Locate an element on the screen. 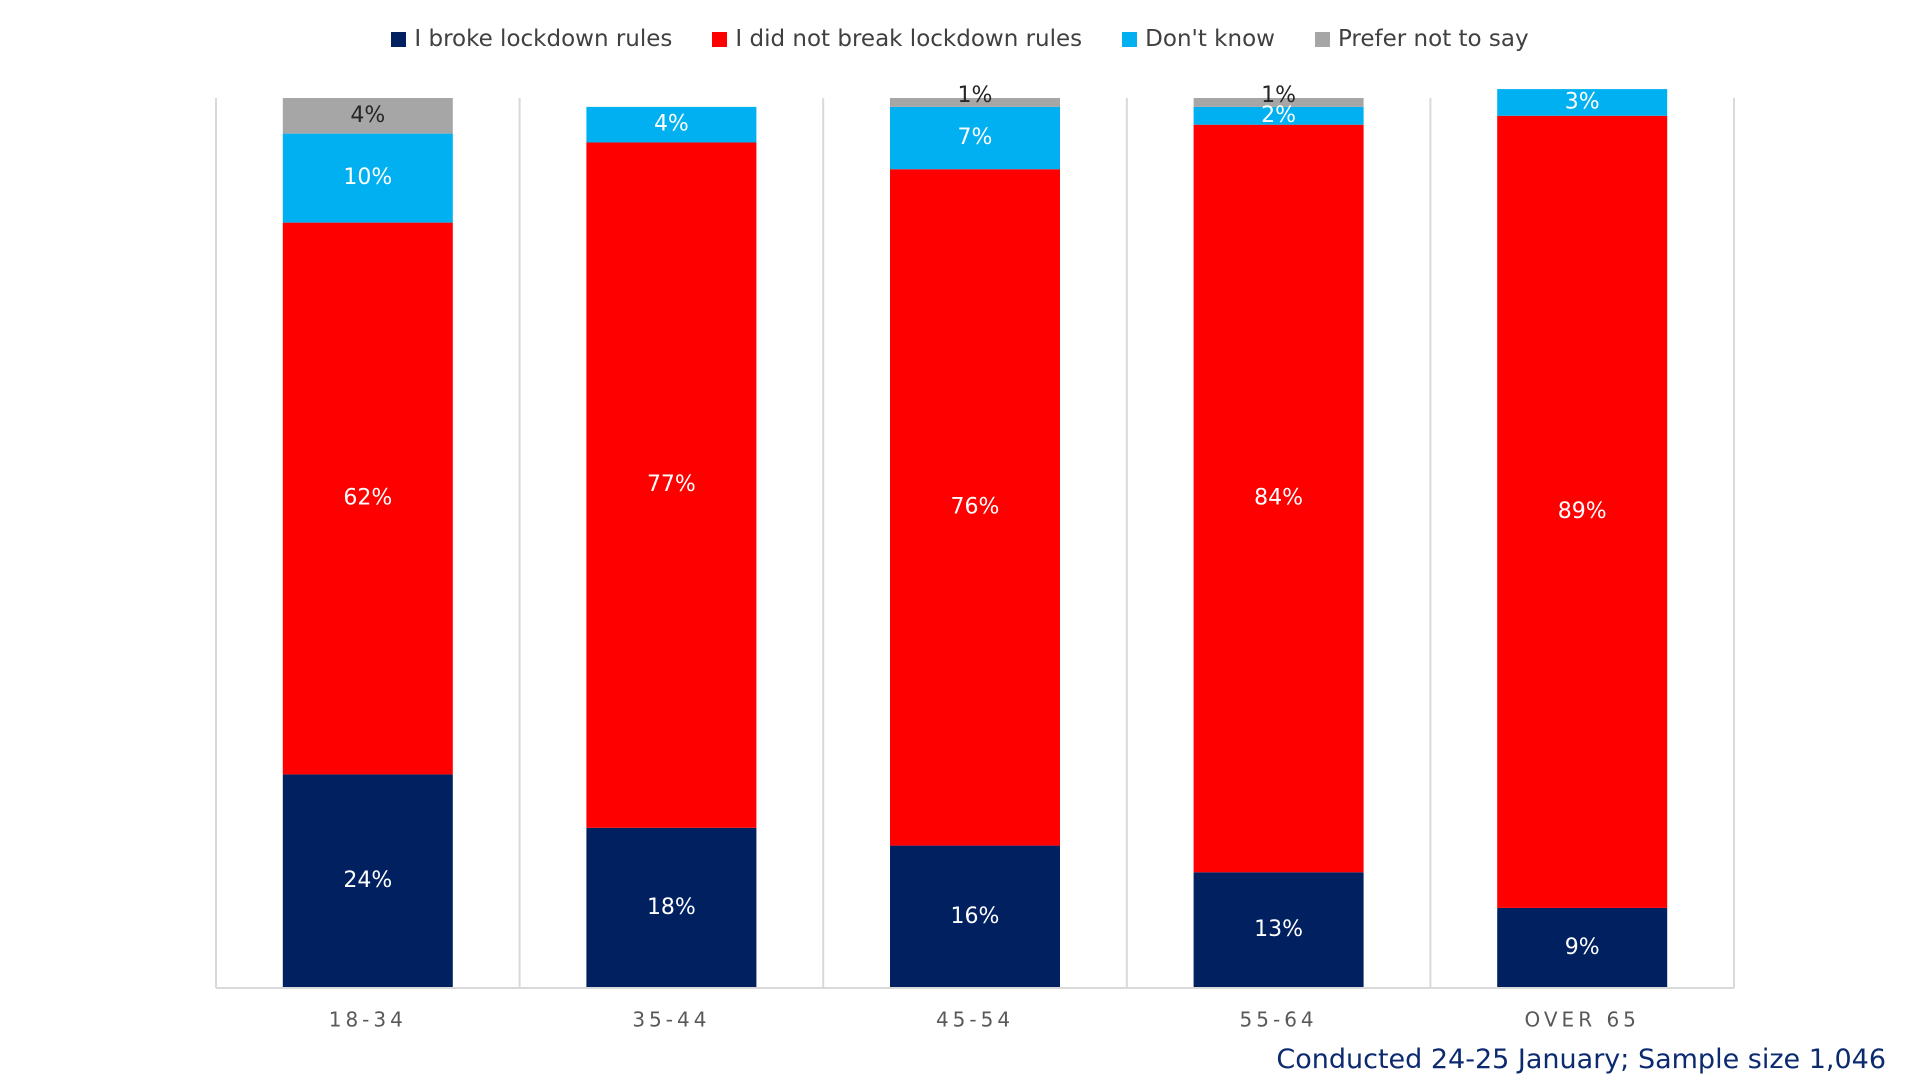 The width and height of the screenshot is (1920, 1080). legend-label: I broke lockdown rules is located at coordinates (543, 39).